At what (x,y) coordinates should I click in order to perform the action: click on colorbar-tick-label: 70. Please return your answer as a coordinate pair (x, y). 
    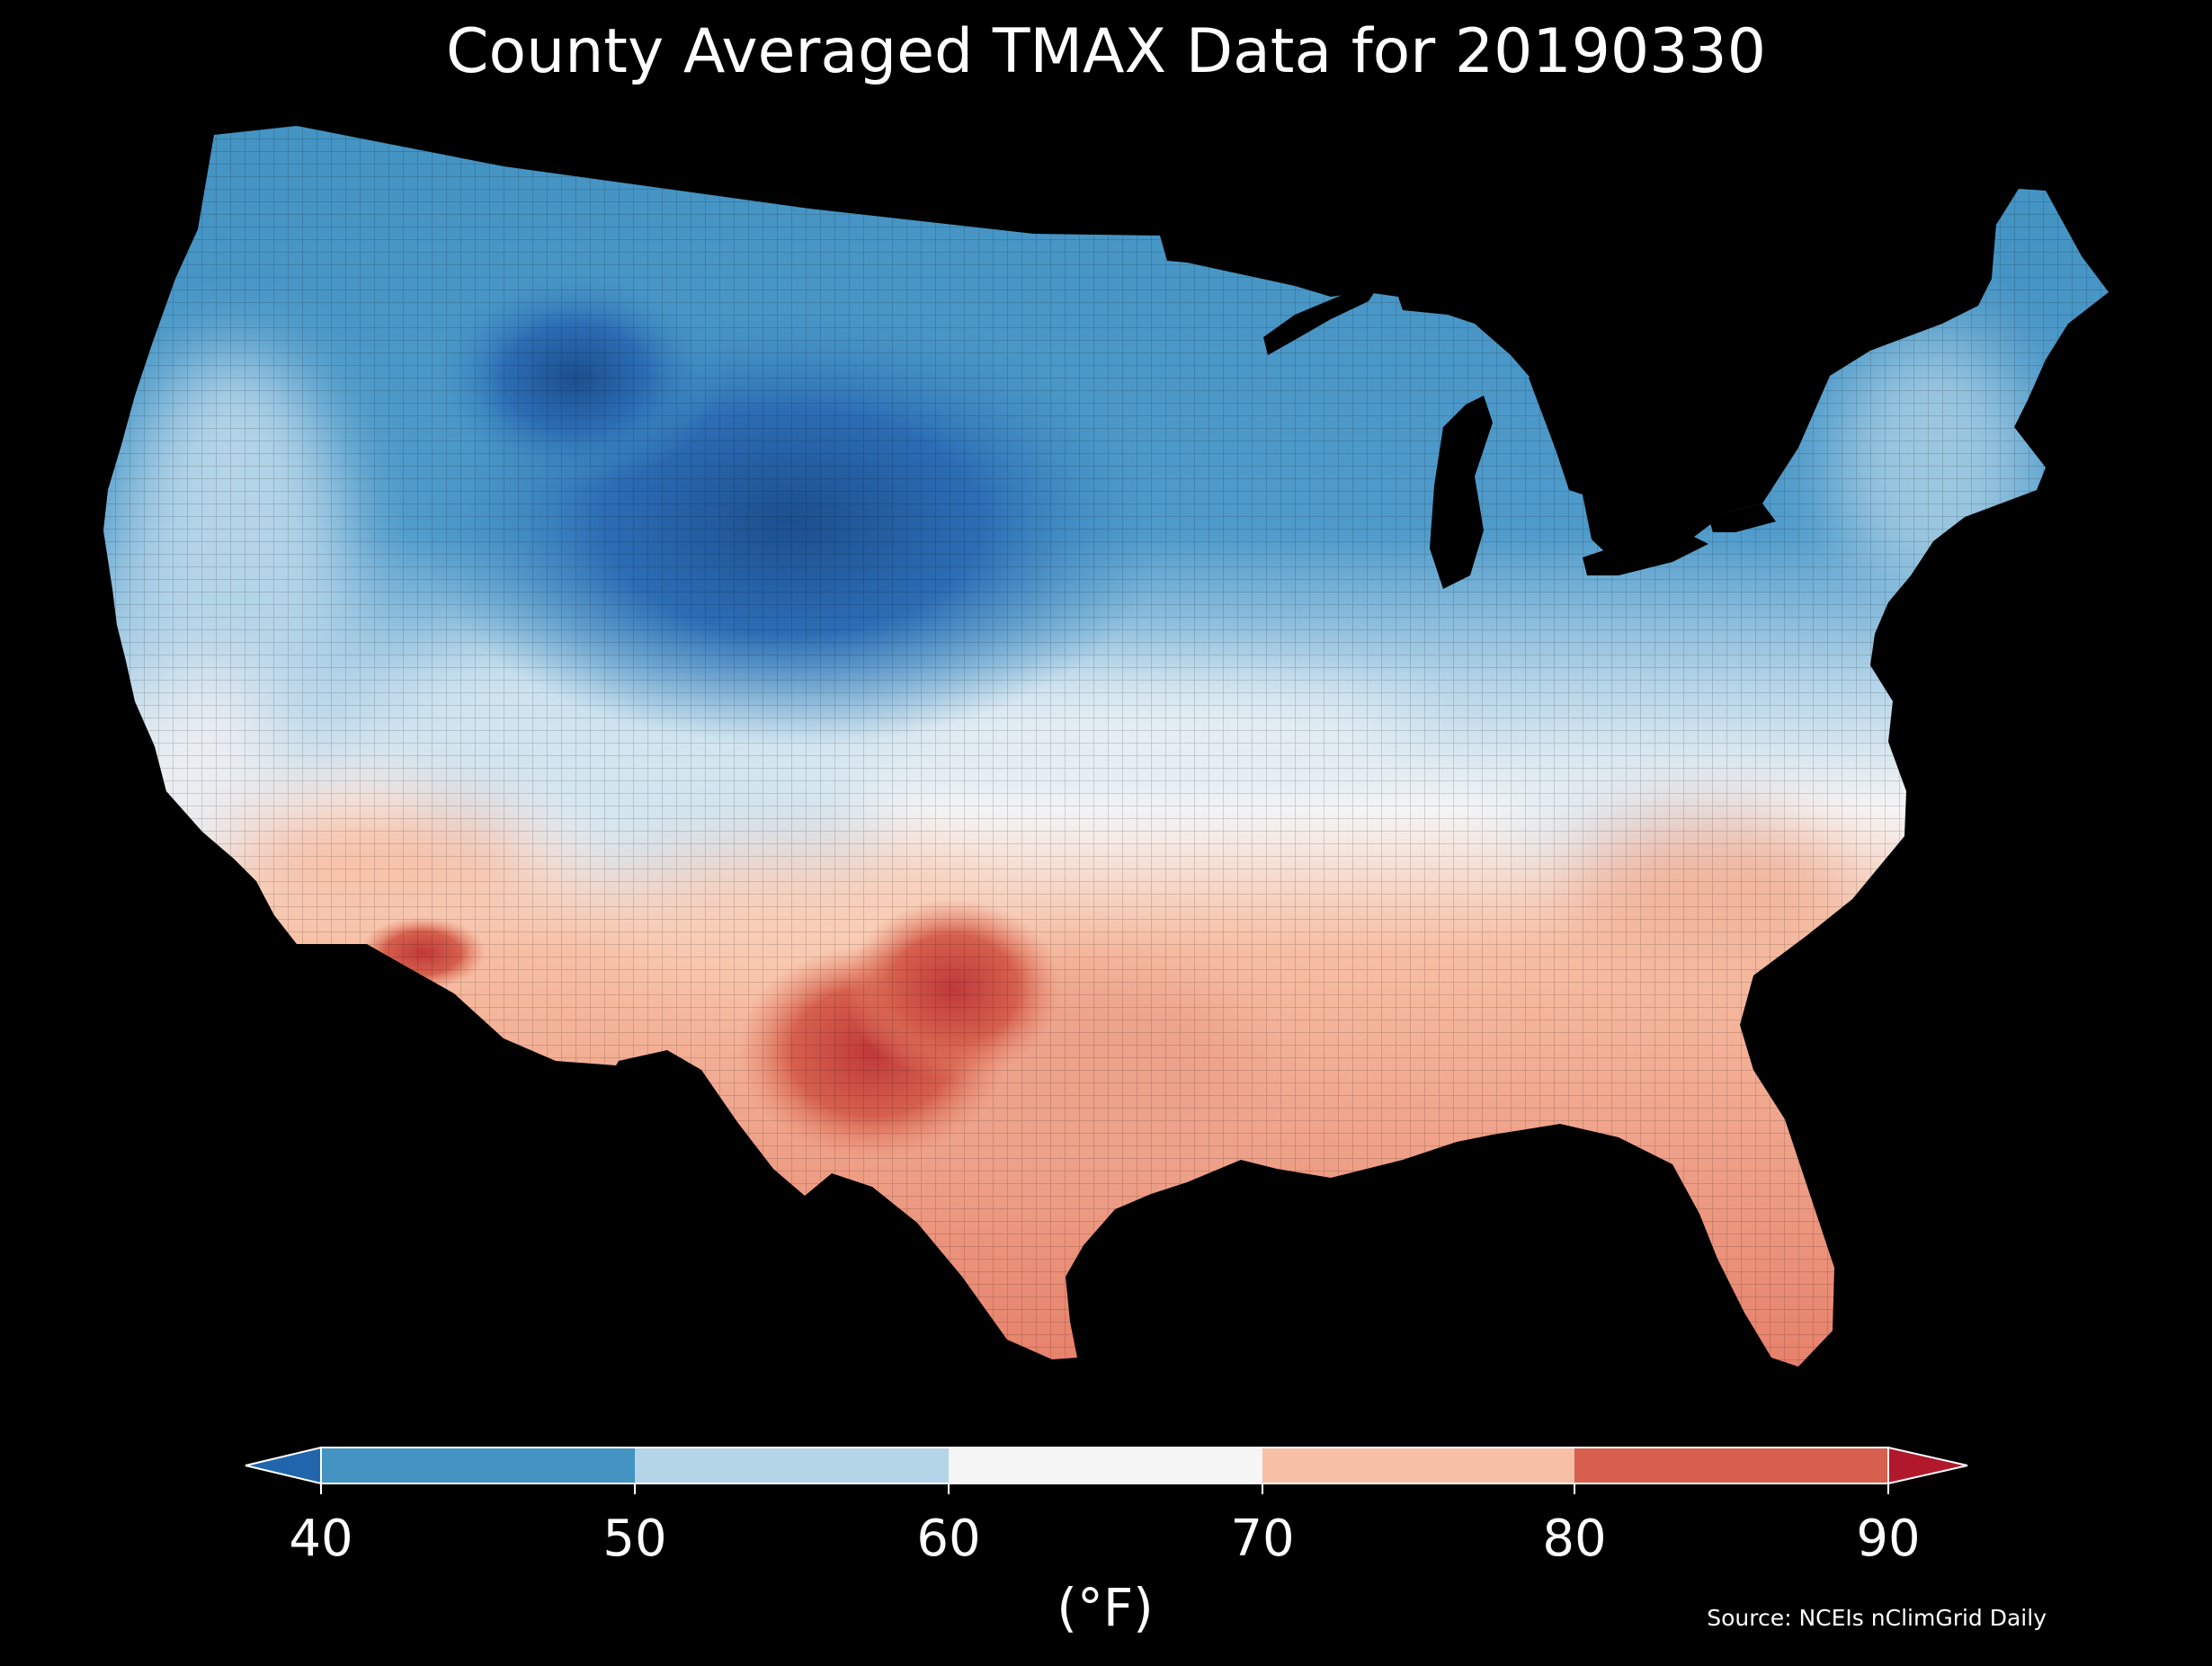
    Looking at the image, I should click on (1262, 1539).